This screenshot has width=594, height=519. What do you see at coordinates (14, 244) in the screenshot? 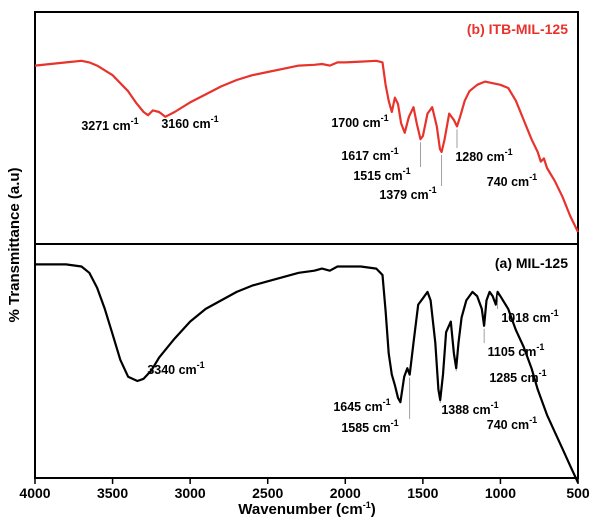
I see `y-axis-title: % Transmittance (a.u)` at bounding box center [14, 244].